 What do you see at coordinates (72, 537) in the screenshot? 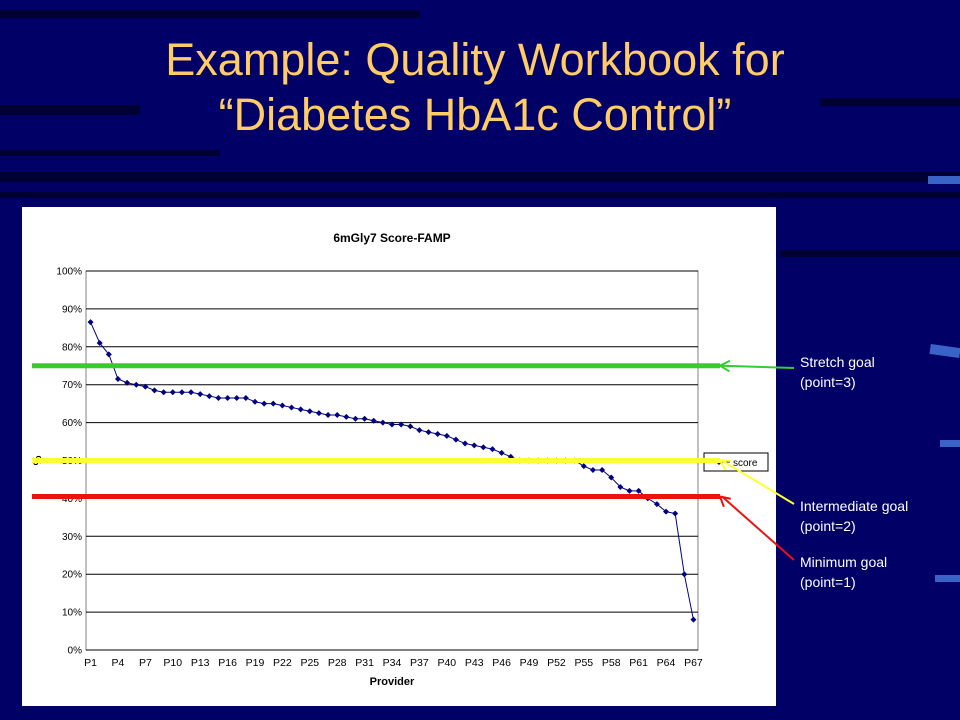
I see `y-tick-label: 30%` at bounding box center [72, 537].